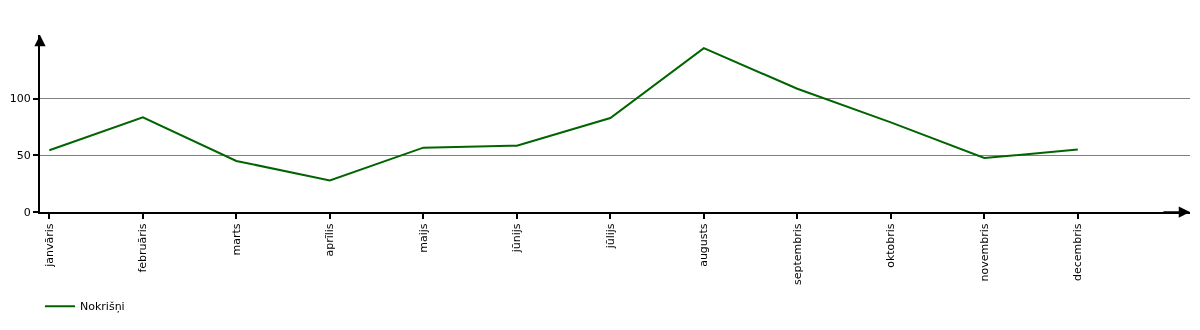 The image size is (1200, 330). Describe the element at coordinates (1078, 252) in the screenshot. I see `x-tick-label: decembris` at that location.